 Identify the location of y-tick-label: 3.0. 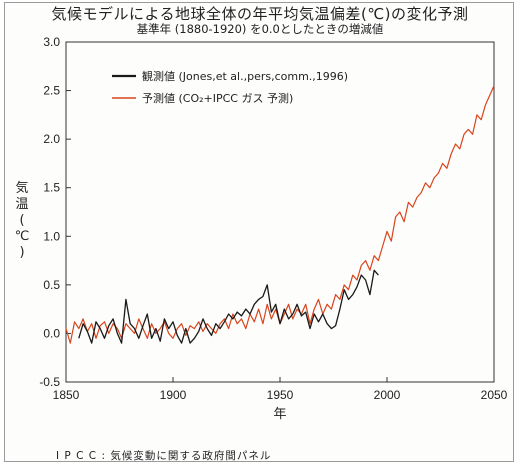
(51, 42).